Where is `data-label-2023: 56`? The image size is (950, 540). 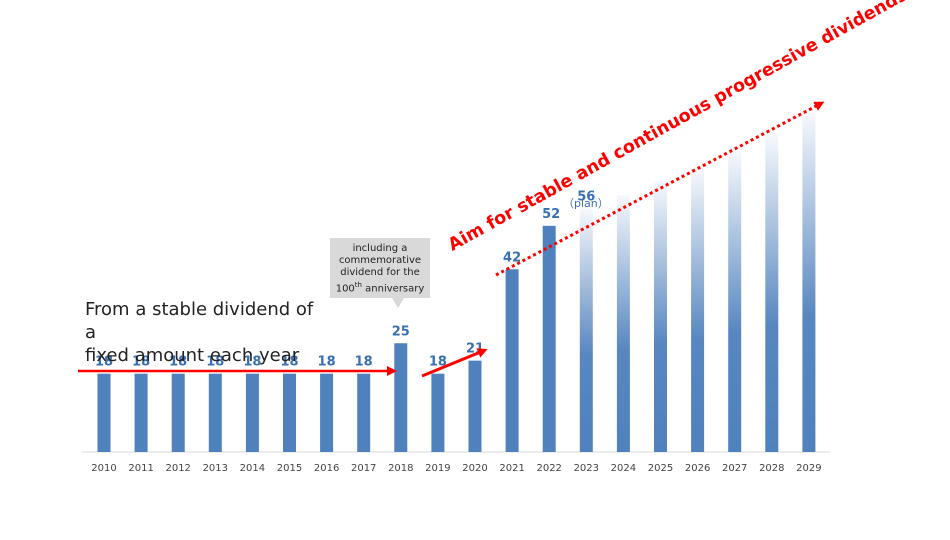 data-label-2023: 56 is located at coordinates (586, 196).